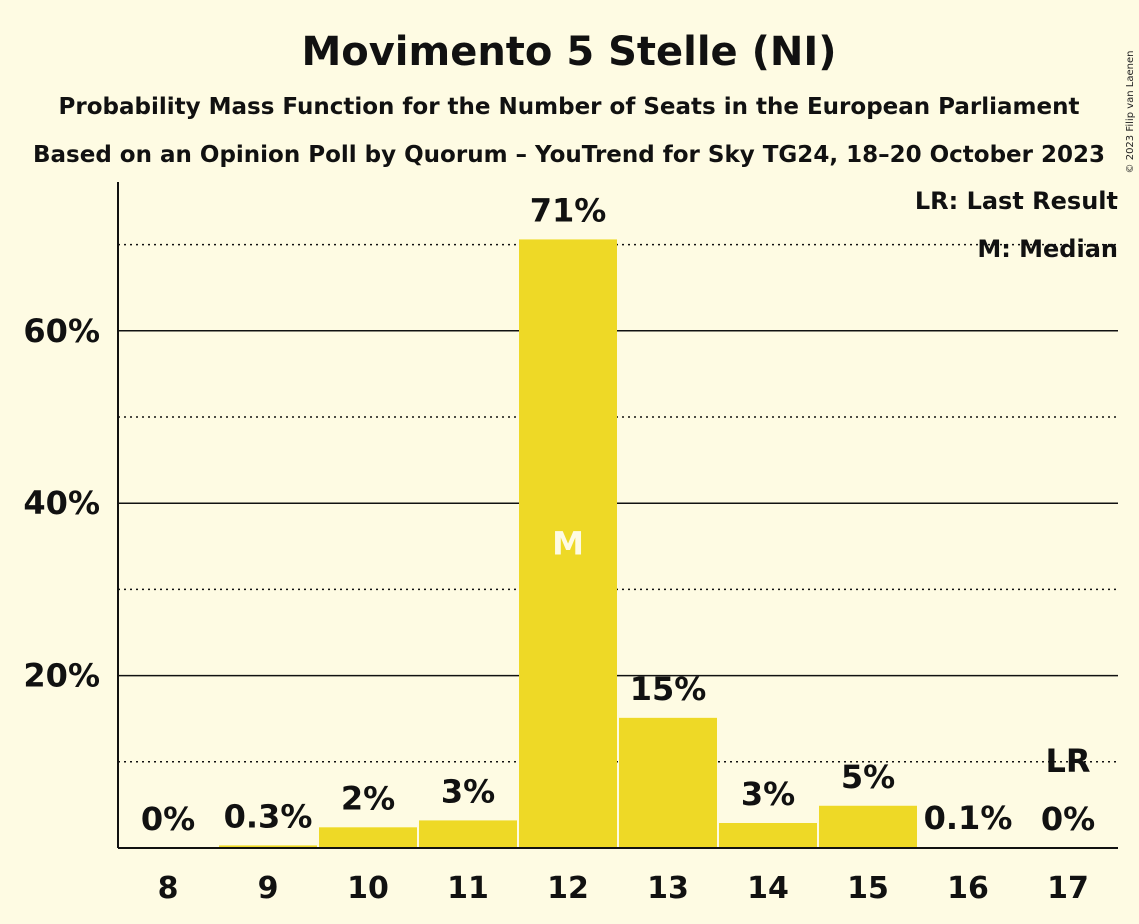 This screenshot has height=924, width=1139. What do you see at coordinates (568, 52) in the screenshot?
I see `chart-title: Movimento 5 Stelle (NI)` at bounding box center [568, 52].